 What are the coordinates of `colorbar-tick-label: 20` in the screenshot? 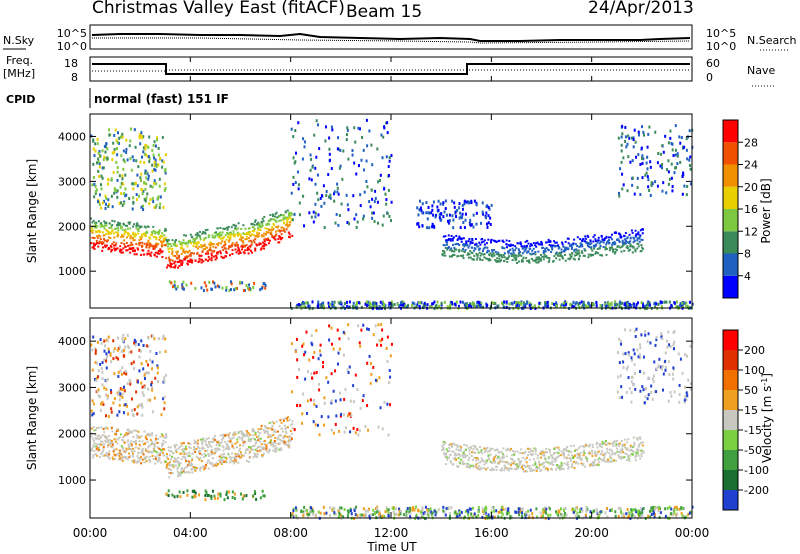 It's located at (751, 187).